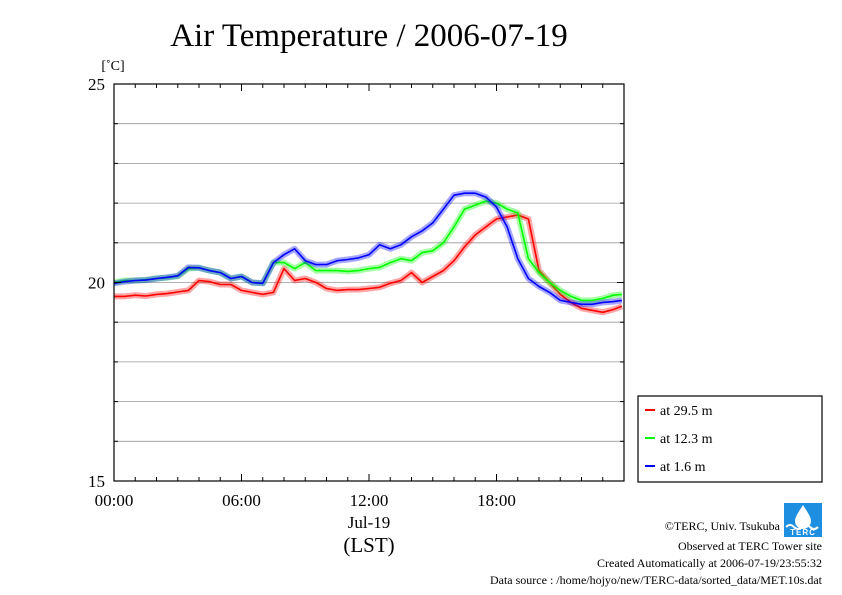 This screenshot has width=842, height=595. What do you see at coordinates (96, 481) in the screenshot?
I see `y-tick-label: 15` at bounding box center [96, 481].